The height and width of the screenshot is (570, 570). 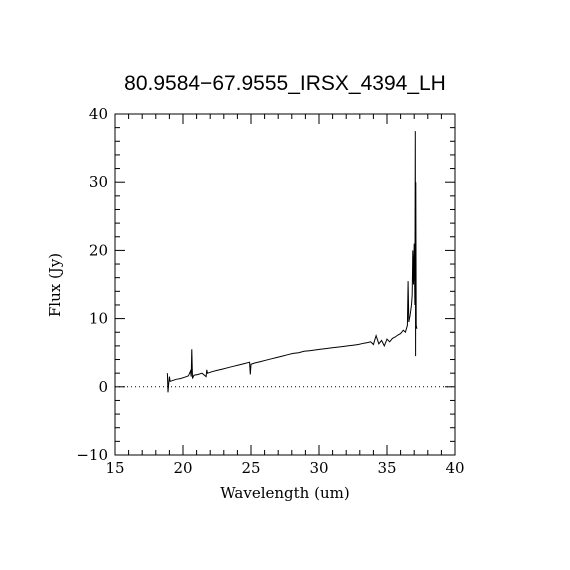 What do you see at coordinates (284, 493) in the screenshot?
I see `x-axis-label: Wavelength (um)` at bounding box center [284, 493].